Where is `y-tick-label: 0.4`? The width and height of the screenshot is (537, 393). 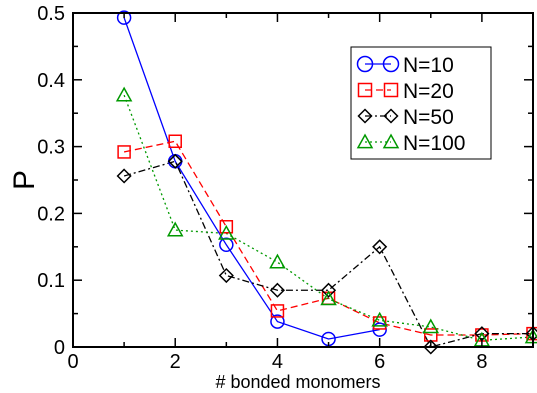 y-tick-label: 0.4 is located at coordinates (51, 81).